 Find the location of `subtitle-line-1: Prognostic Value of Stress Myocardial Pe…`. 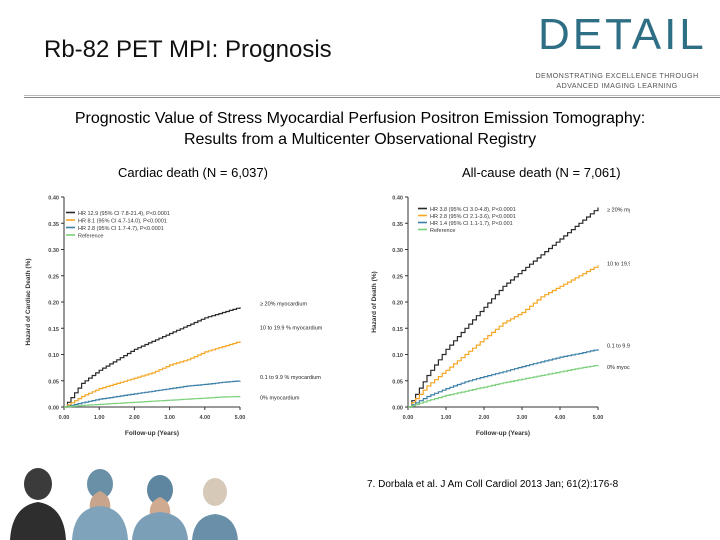

subtitle-line-1: Prognostic Value of Stress Myocardial Pe… is located at coordinates (360, 118).